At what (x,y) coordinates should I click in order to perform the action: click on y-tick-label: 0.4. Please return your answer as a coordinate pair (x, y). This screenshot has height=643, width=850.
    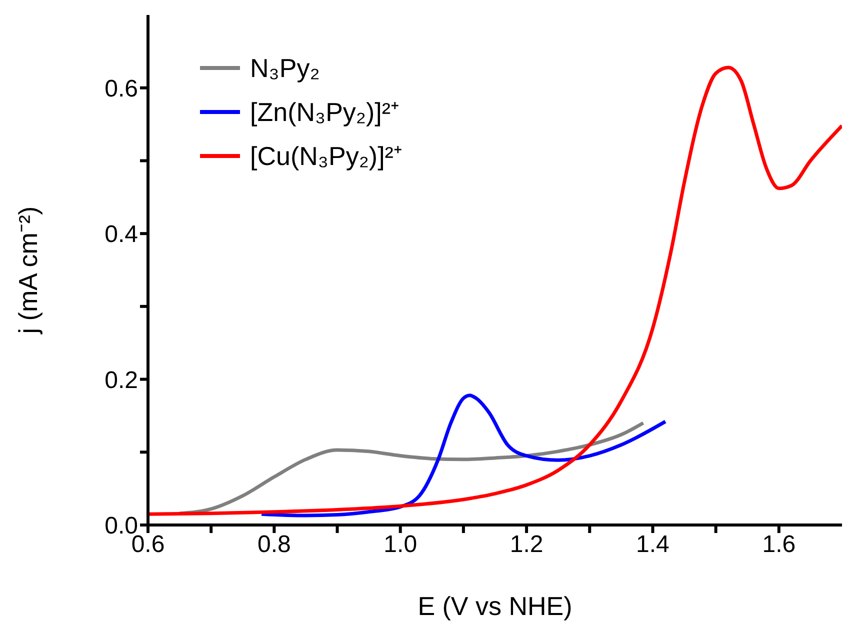
    Looking at the image, I should click on (121, 234).